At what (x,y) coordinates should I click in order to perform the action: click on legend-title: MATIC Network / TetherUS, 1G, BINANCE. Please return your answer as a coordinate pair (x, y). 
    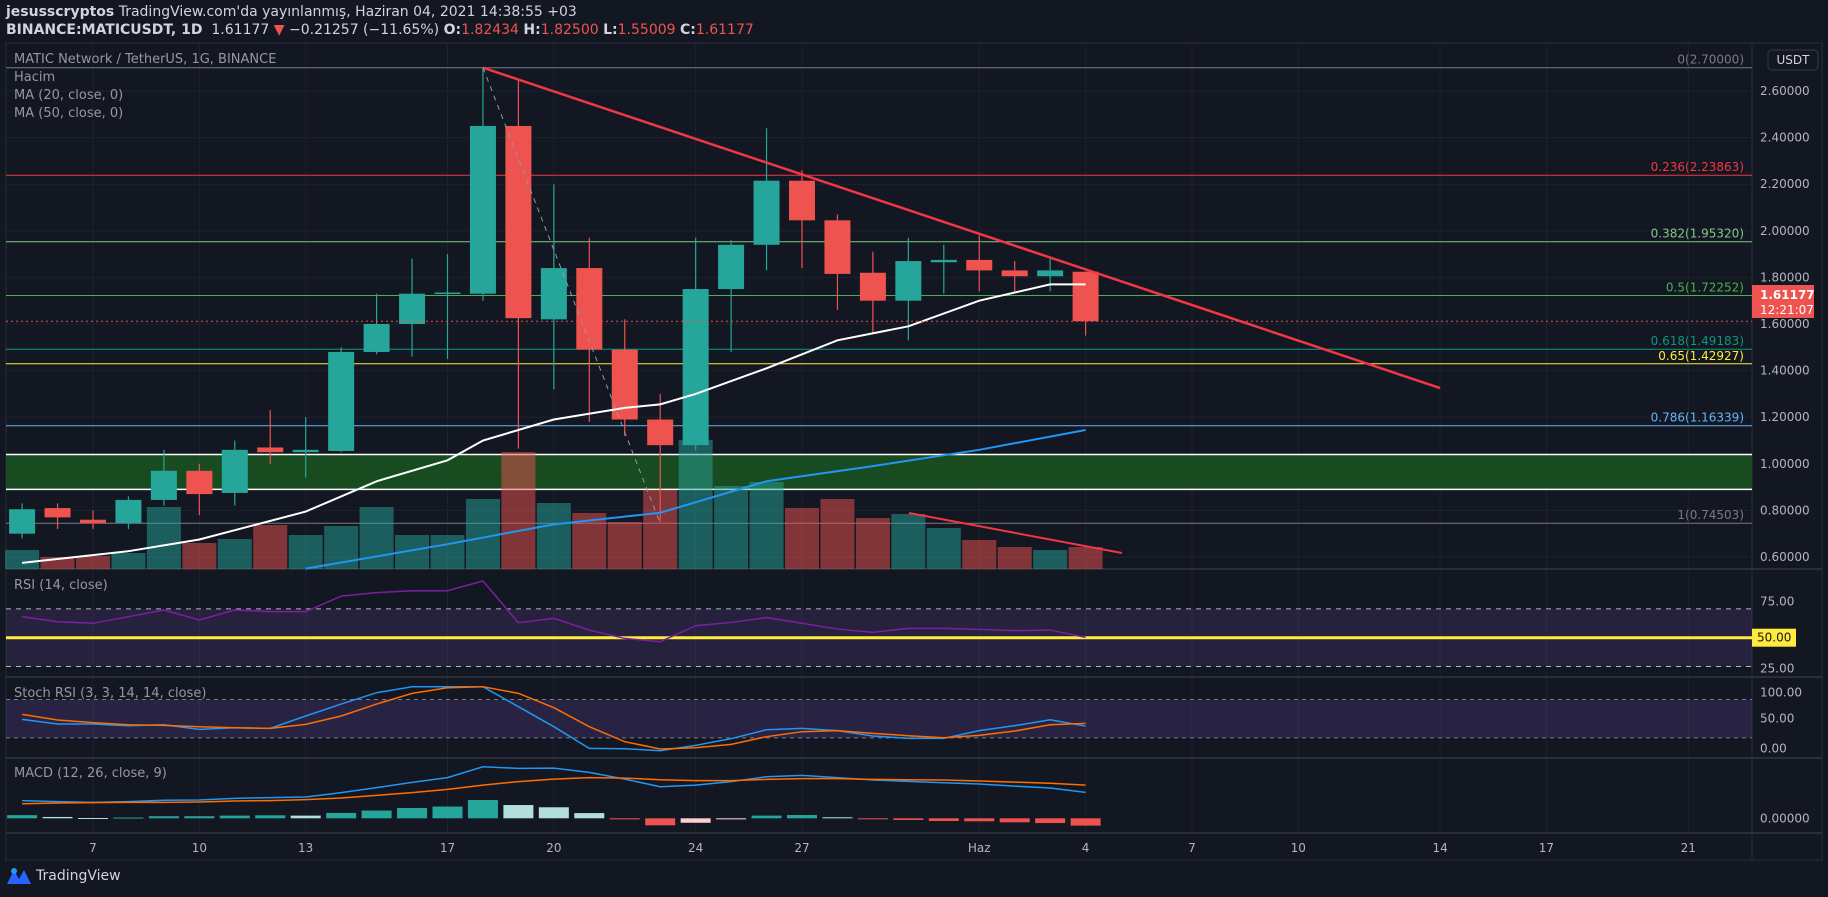
    Looking at the image, I should click on (145, 59).